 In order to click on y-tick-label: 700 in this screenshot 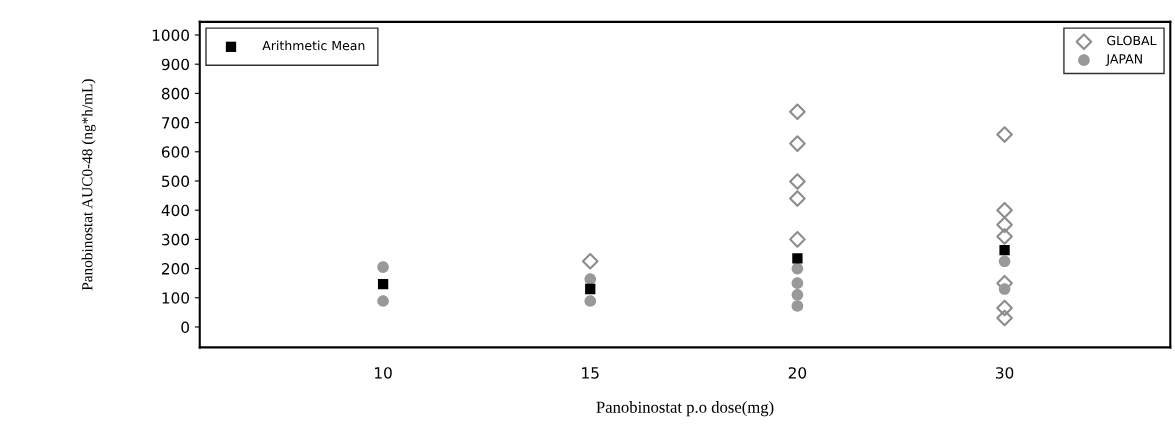, I will do `click(176, 123)`.